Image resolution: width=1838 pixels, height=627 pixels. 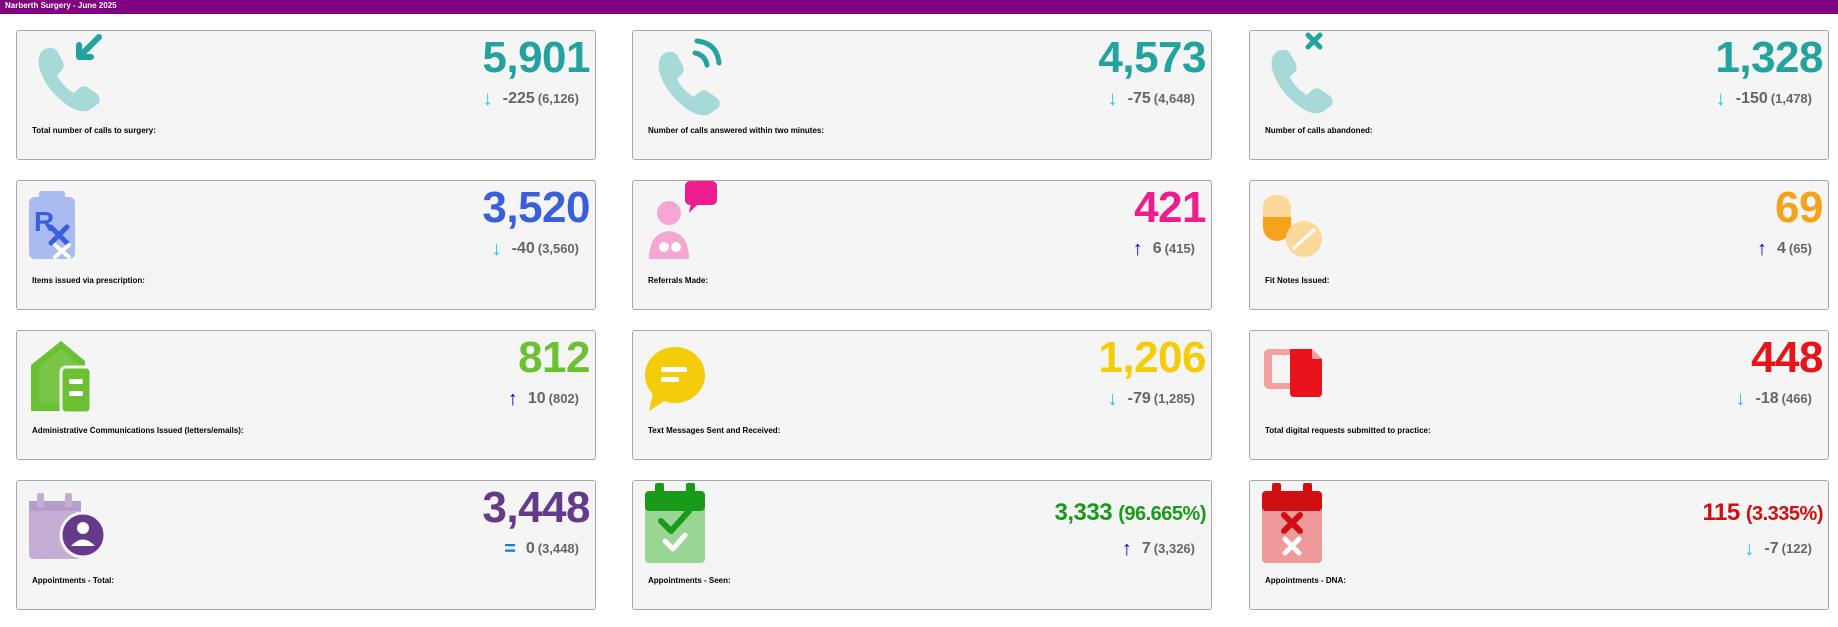 What do you see at coordinates (1796, 398) in the screenshot?
I see `previous-value: (466)` at bounding box center [1796, 398].